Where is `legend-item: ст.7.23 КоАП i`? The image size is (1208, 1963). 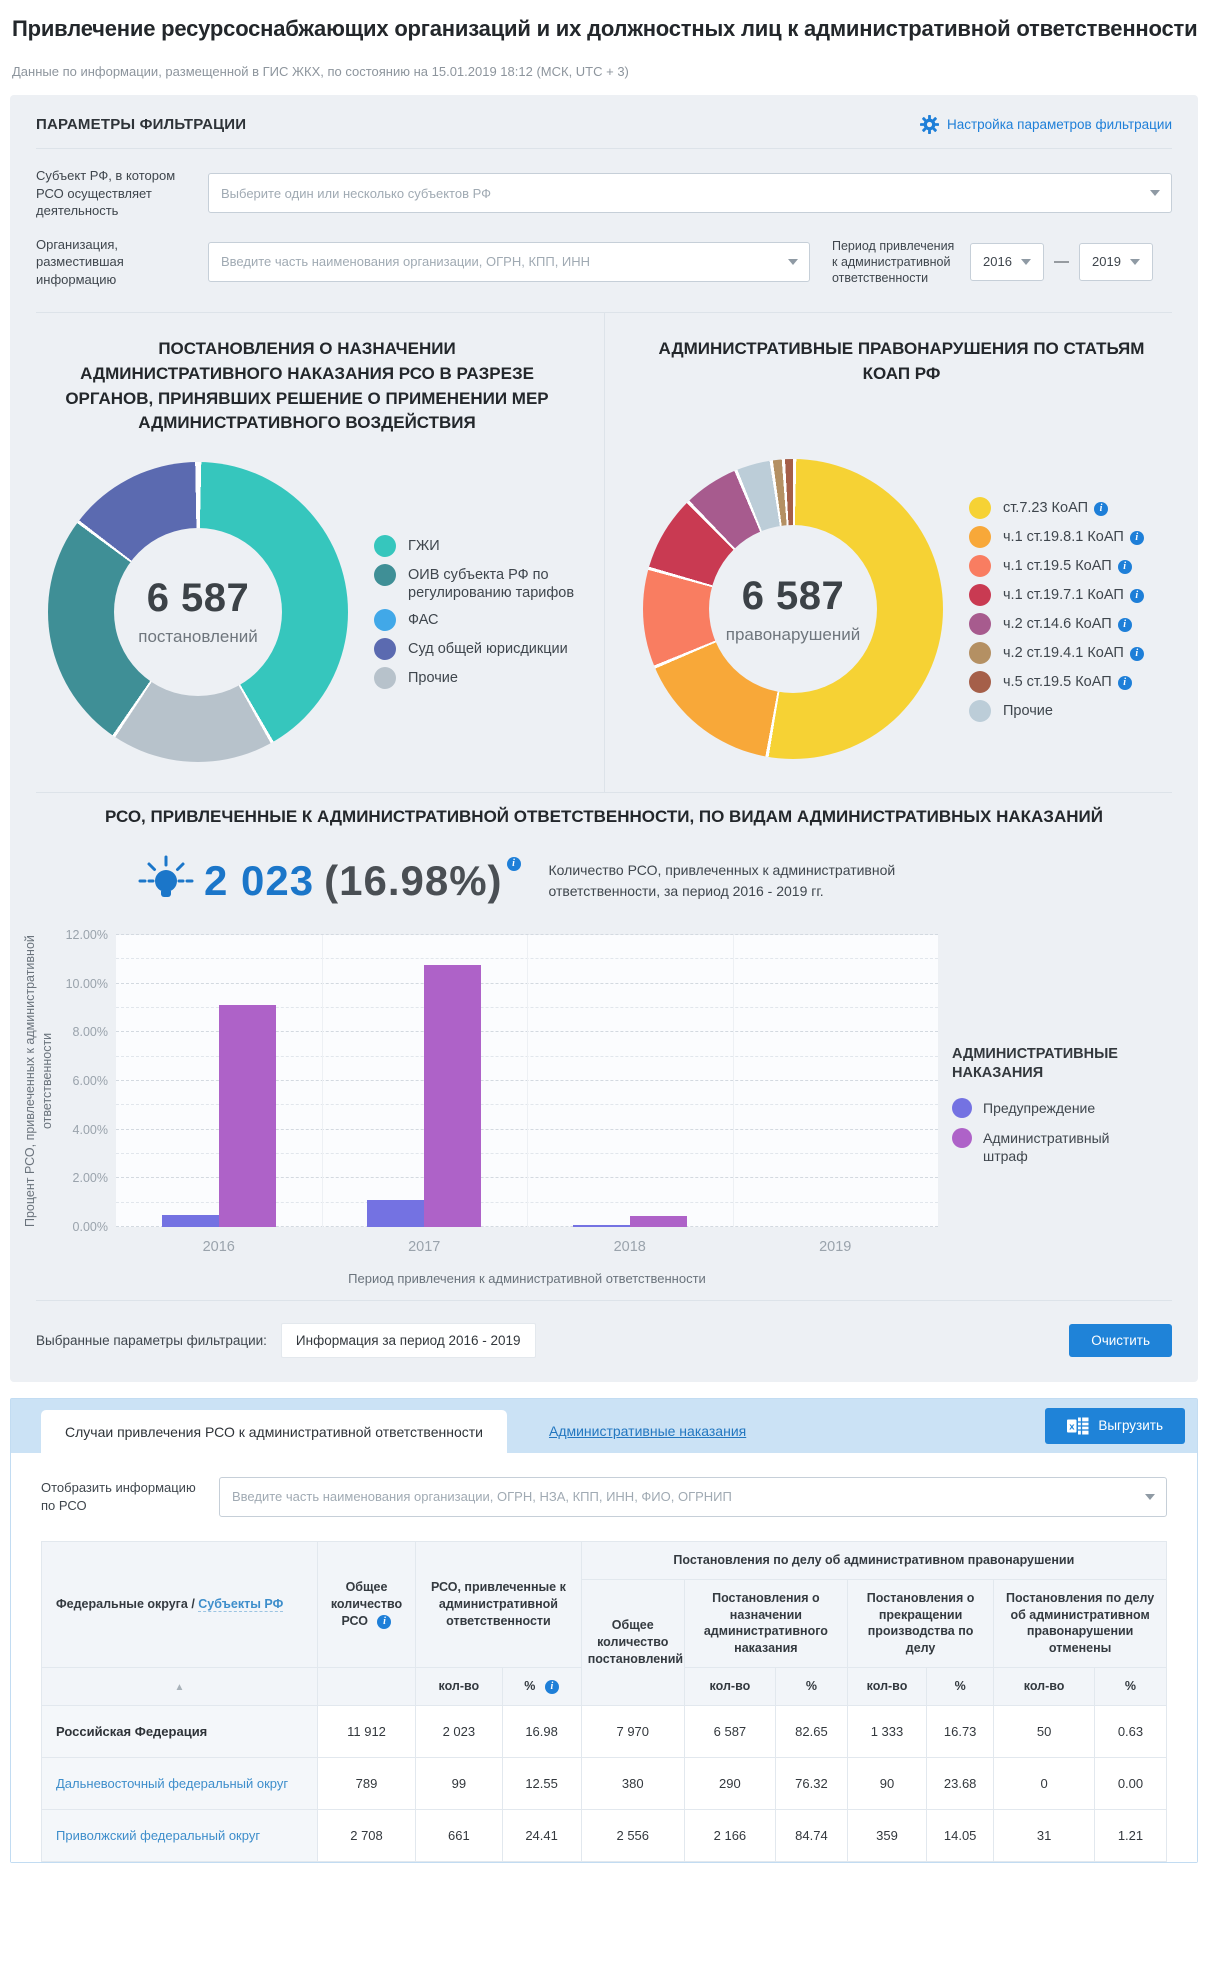
legend-item: ст.7.23 КоАП i is located at coordinates (1056, 507).